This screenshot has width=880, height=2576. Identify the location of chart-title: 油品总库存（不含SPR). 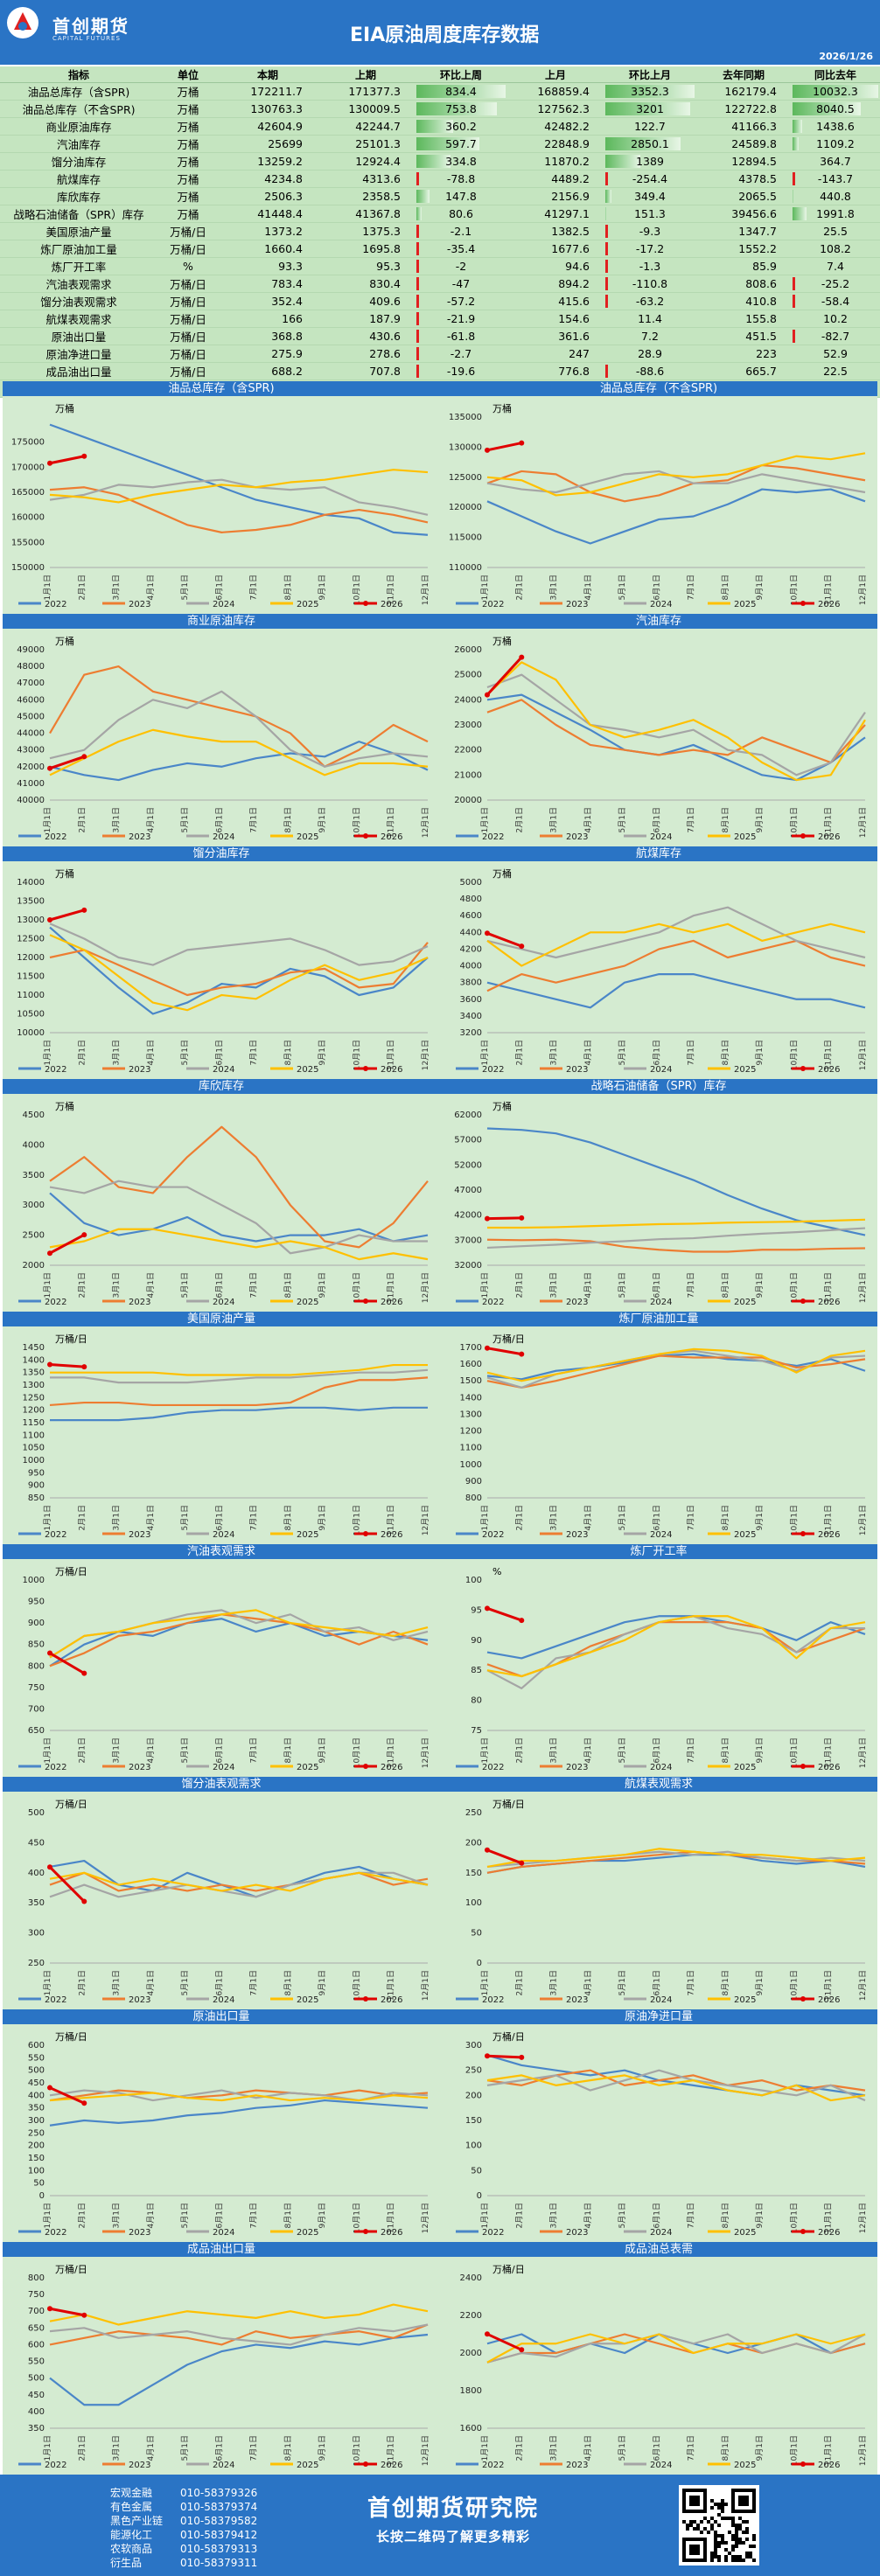
(658, 388).